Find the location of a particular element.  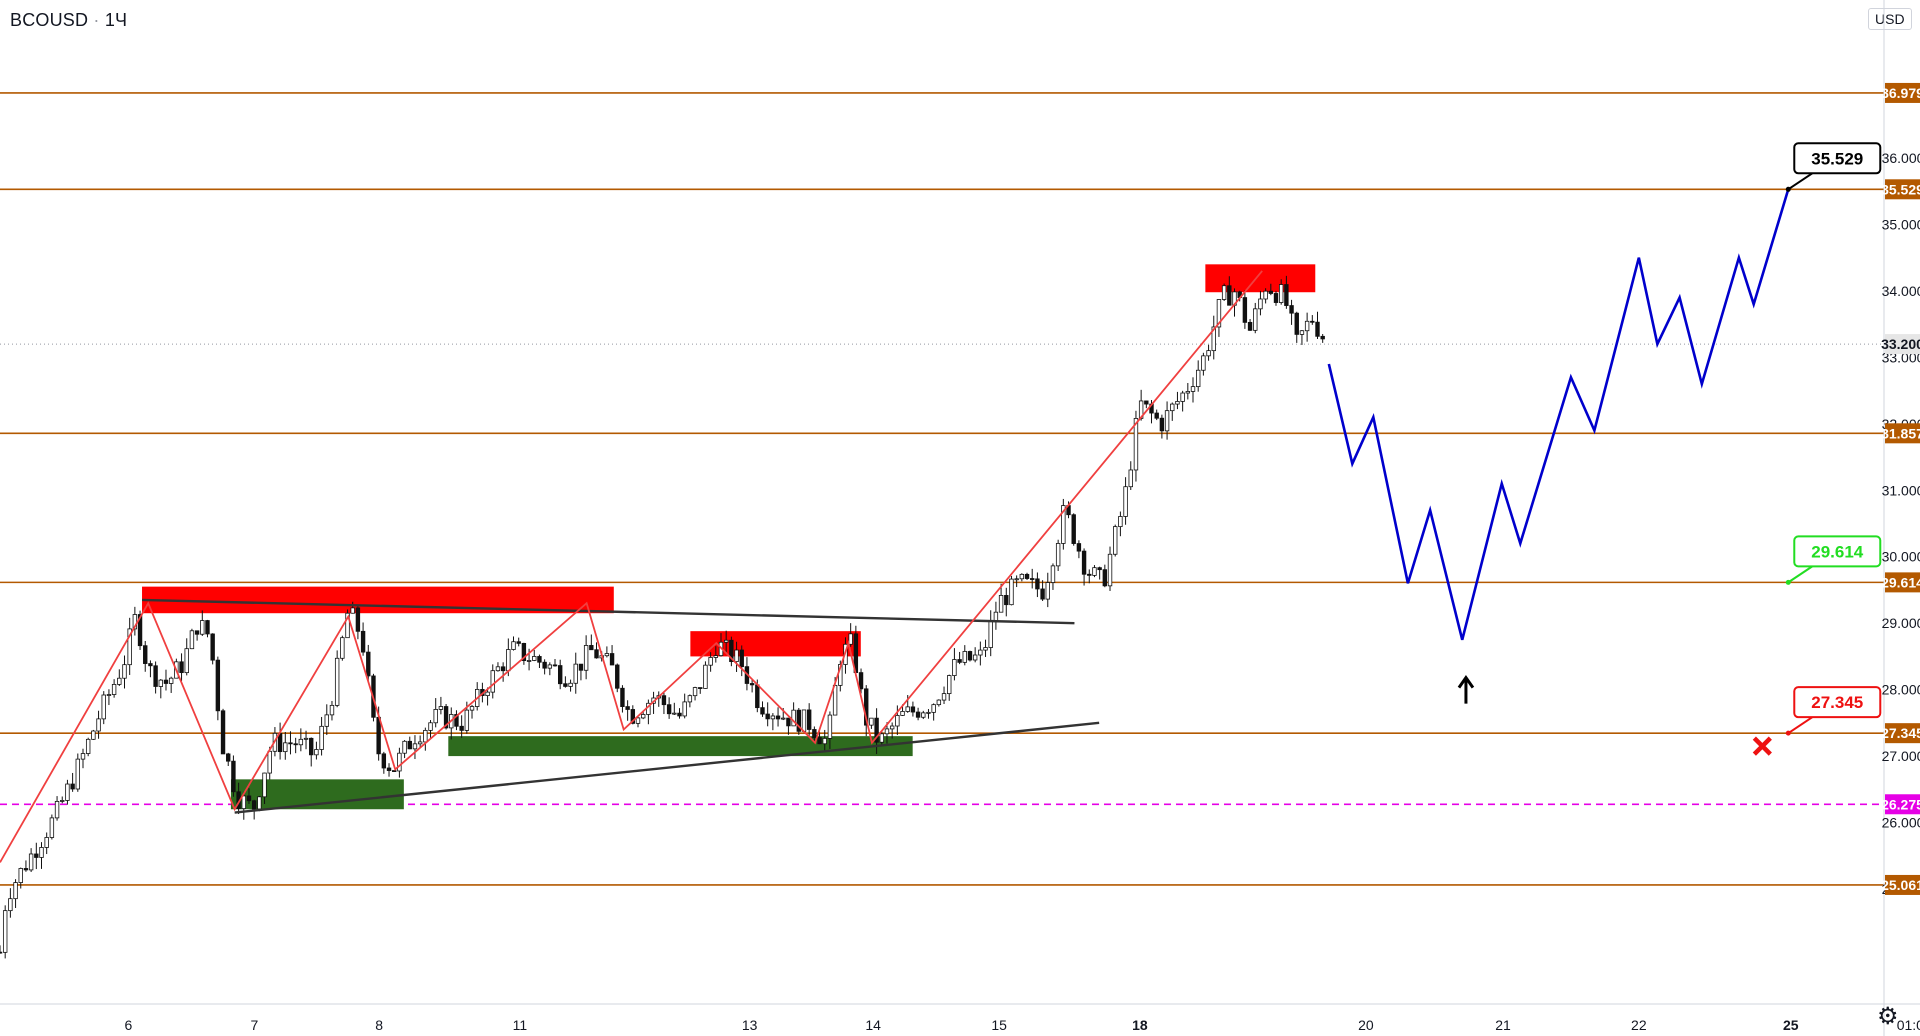

price-badge-bg is located at coordinates (1902, 189).